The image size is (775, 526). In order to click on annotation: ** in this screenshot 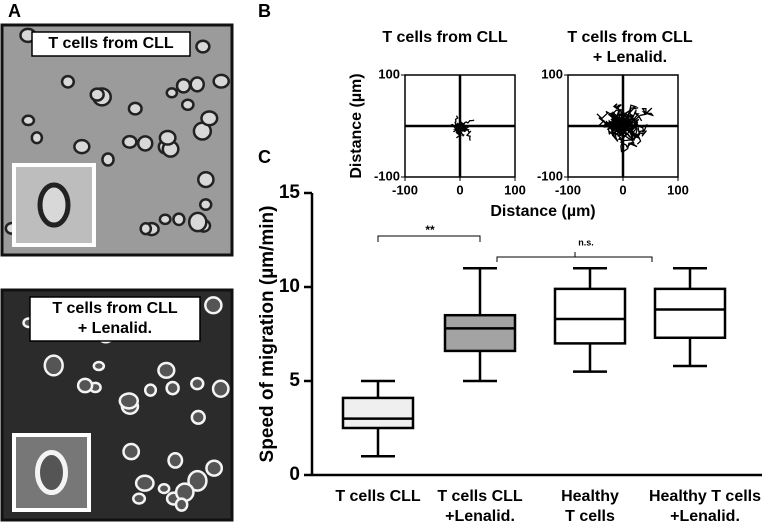, I will do `click(430, 230)`.